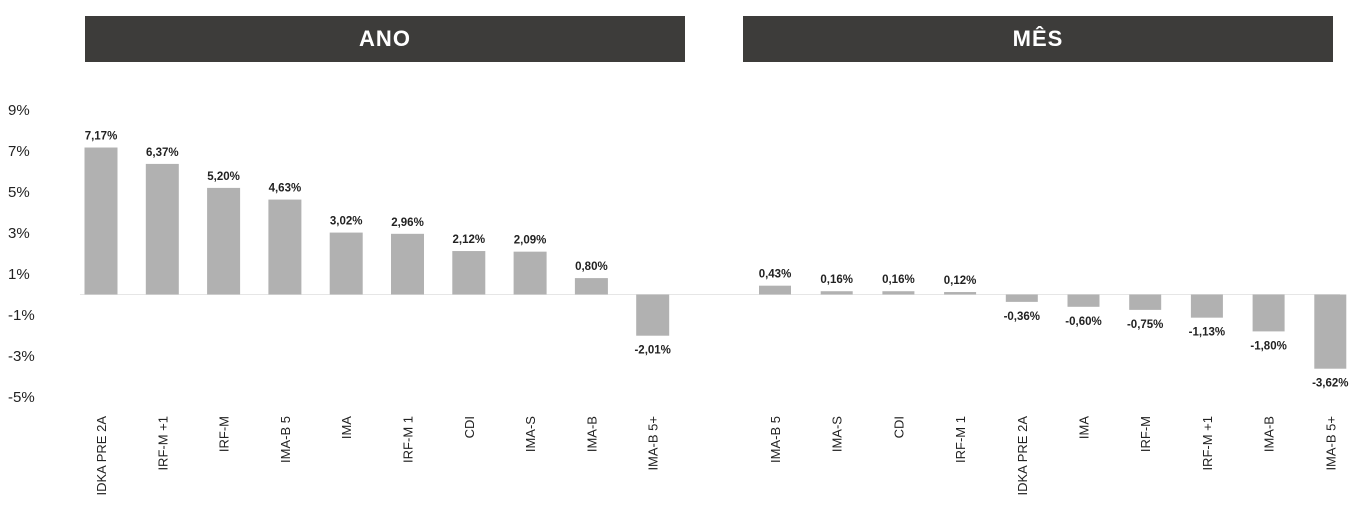 The height and width of the screenshot is (529, 1356). What do you see at coordinates (591, 267) in the screenshot?
I see `data-label: 0,80%` at bounding box center [591, 267].